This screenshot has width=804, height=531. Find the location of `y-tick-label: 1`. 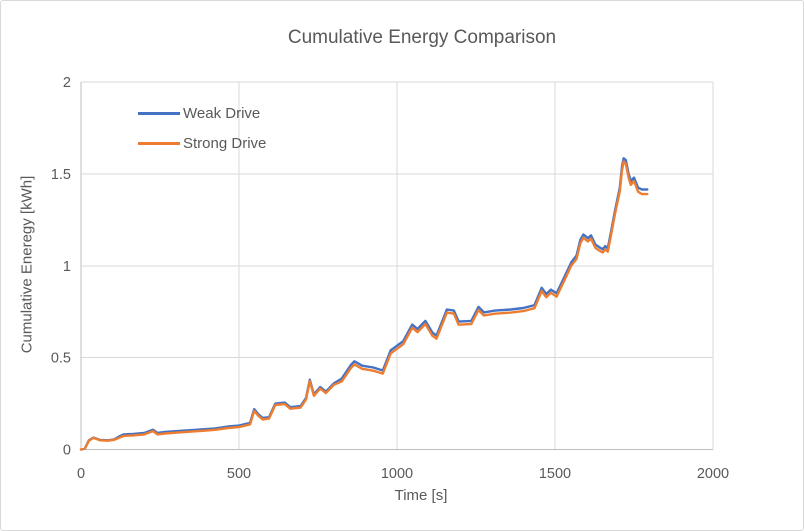

y-tick-label: 1 is located at coordinates (67, 267).